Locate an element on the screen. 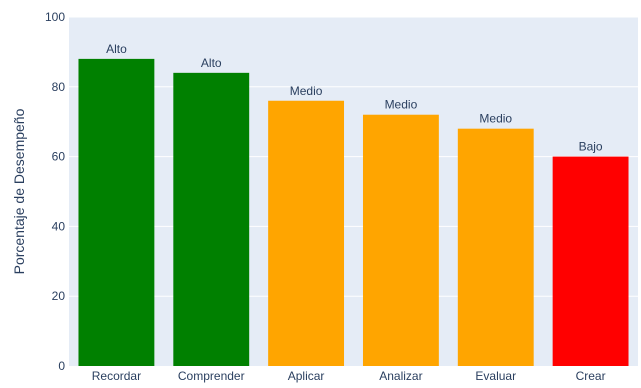 Image resolution: width=641 pixels, height=388 pixels. x-tick-label: Comprender is located at coordinates (211, 376).